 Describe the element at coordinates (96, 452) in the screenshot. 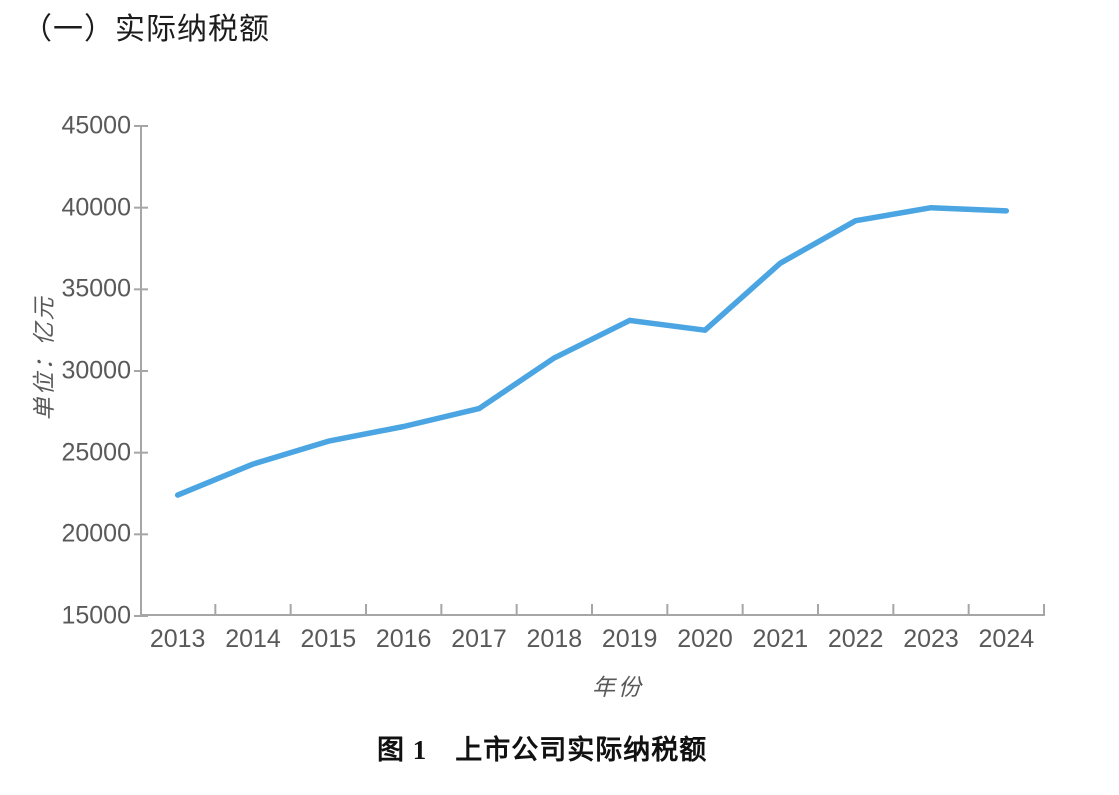

I see `y-tick-label: 25000` at that location.